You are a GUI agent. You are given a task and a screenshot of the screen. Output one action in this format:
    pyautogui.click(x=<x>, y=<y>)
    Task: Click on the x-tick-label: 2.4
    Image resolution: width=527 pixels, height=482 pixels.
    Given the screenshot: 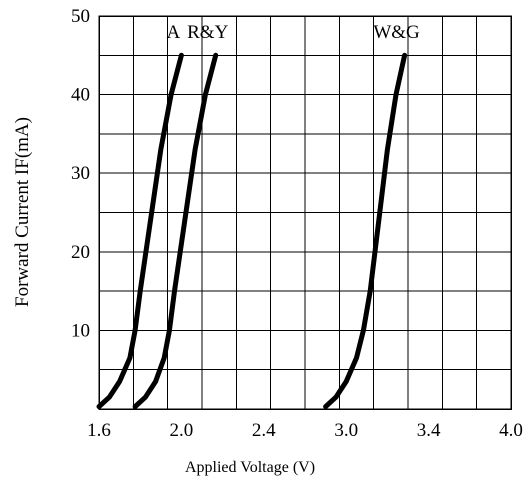 What is the action you would take?
    pyautogui.click(x=264, y=430)
    